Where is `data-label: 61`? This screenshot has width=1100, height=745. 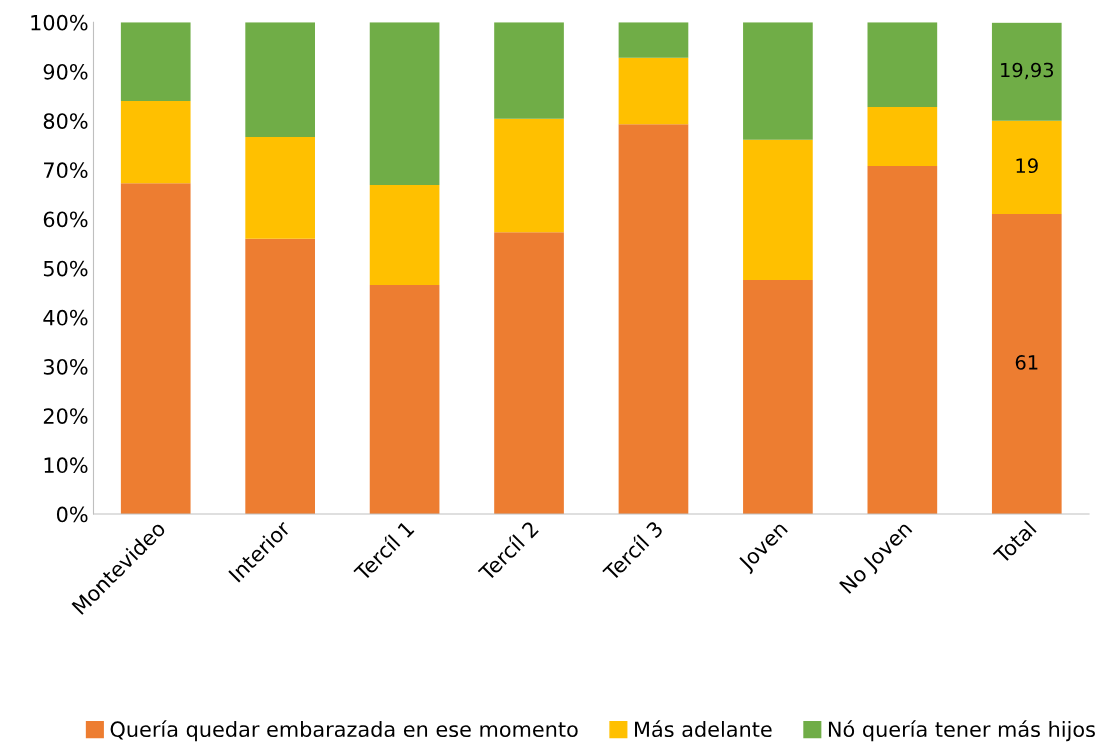
data-label: 61 is located at coordinates (1026, 362).